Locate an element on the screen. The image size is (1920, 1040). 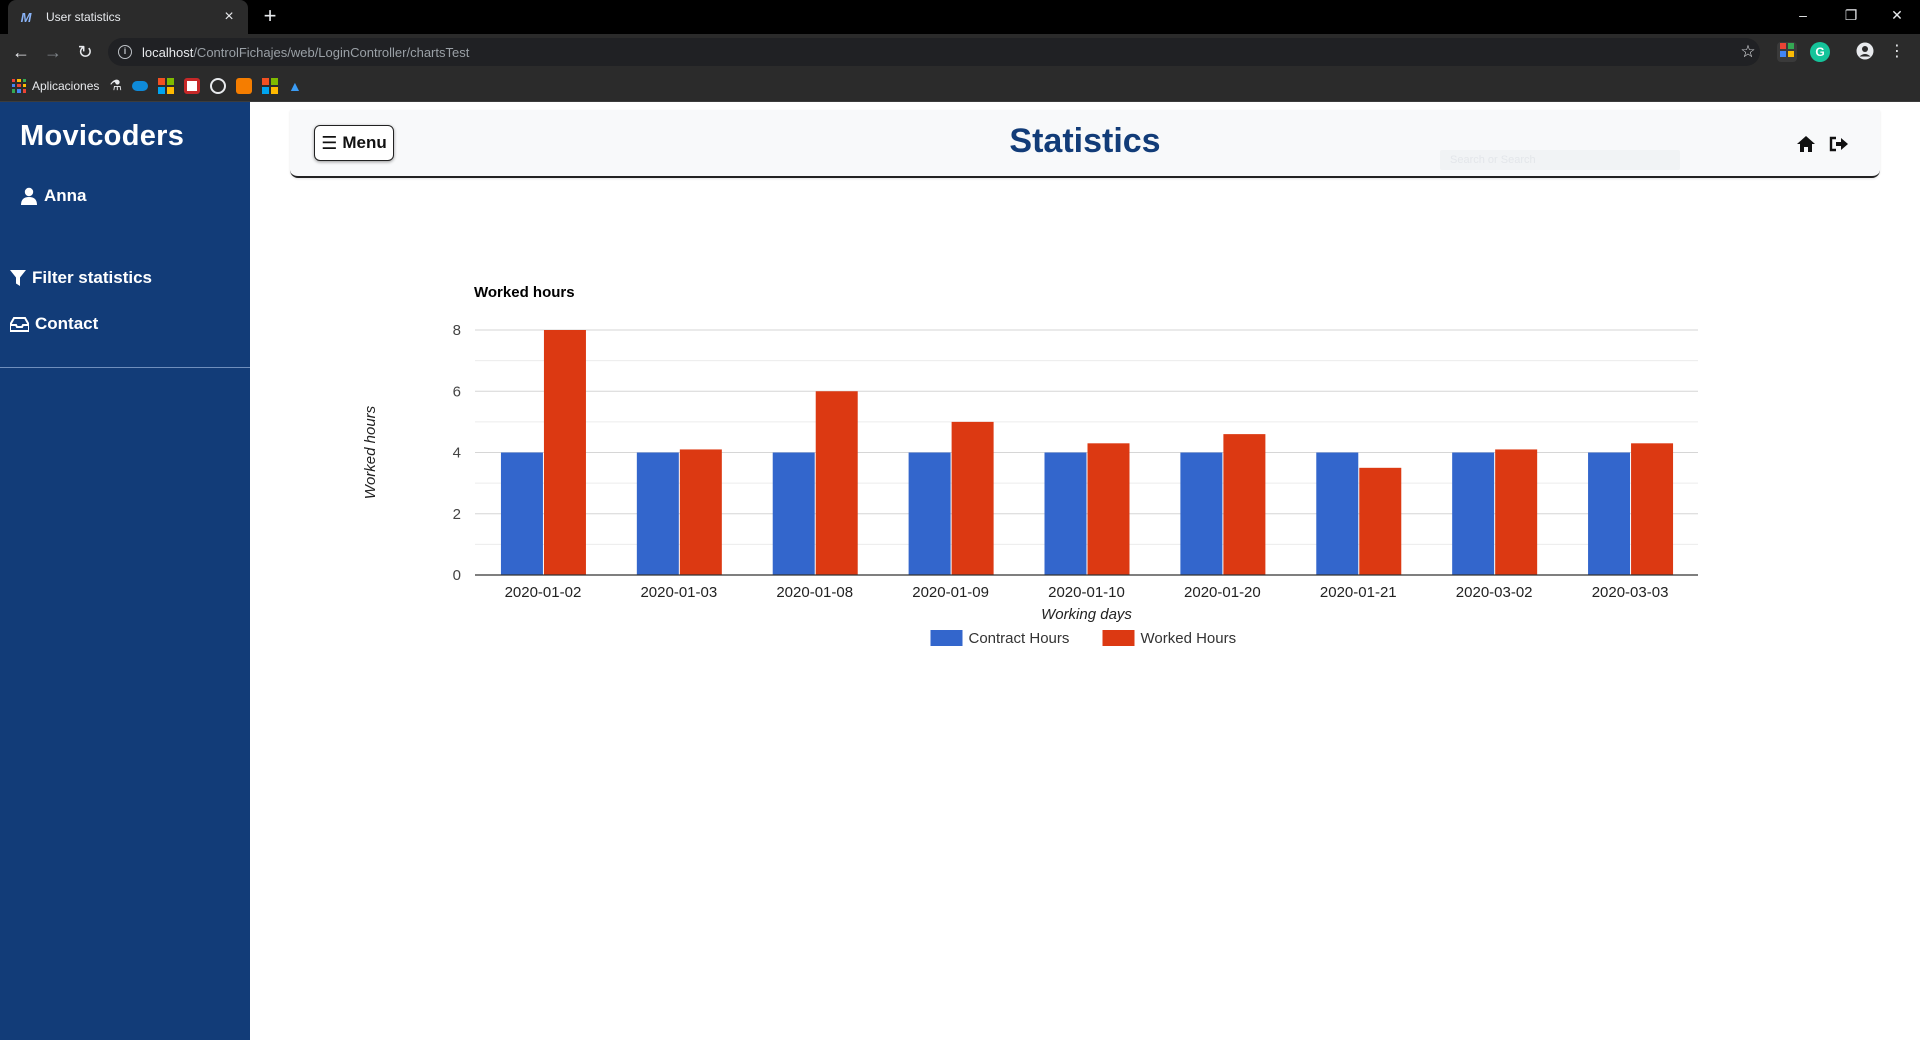
back-icon: ← is located at coordinates (21, 52).